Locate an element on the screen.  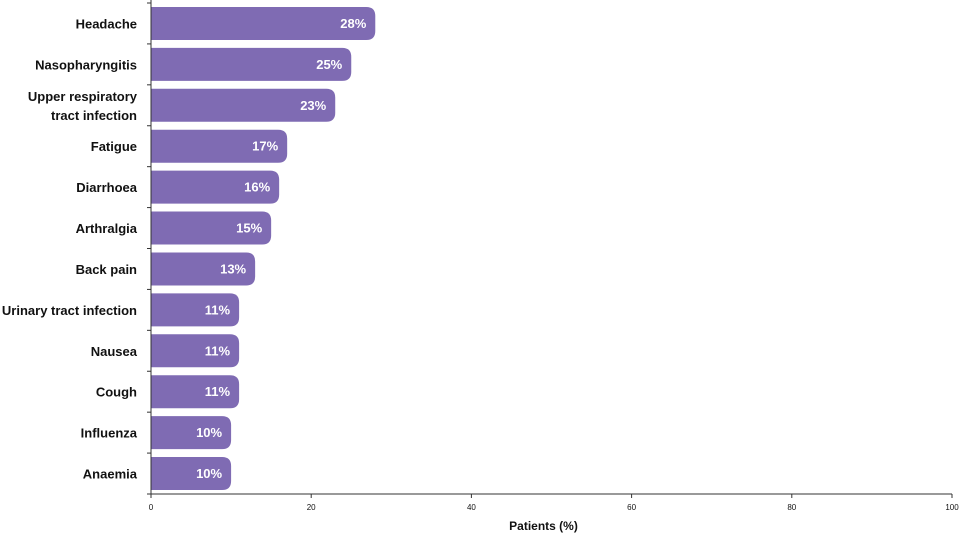
x-axis-tick-label: 20 is located at coordinates (311, 507).